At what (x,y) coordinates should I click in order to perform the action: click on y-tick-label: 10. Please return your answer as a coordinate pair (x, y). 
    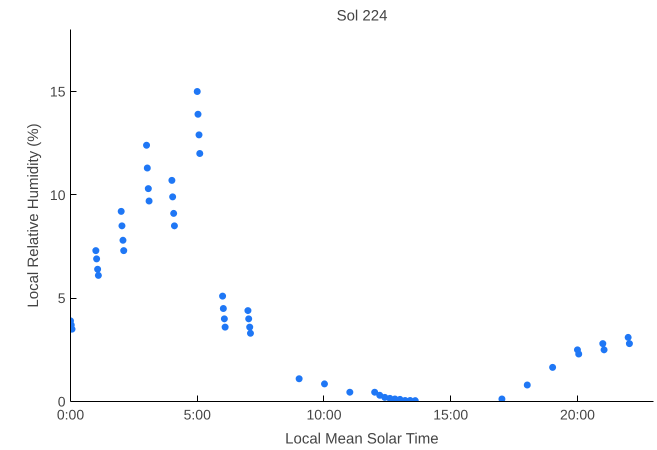
    Looking at the image, I should click on (58, 194).